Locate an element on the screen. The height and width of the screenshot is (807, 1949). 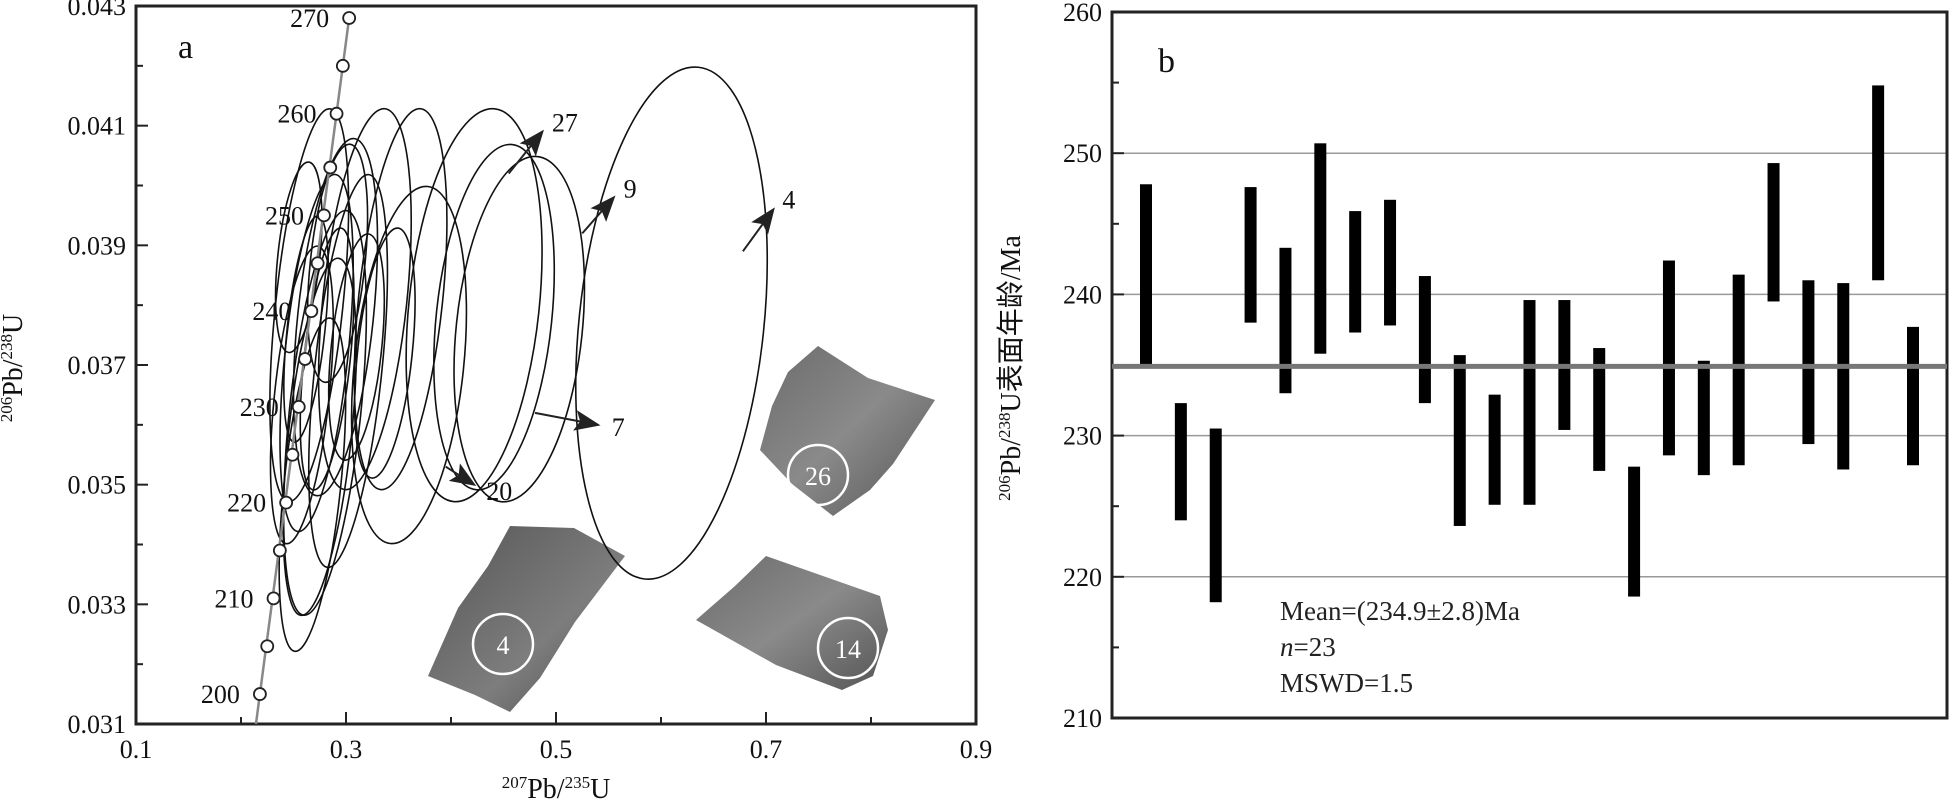
zircon-spot-label: 14 is located at coordinates (848, 649).